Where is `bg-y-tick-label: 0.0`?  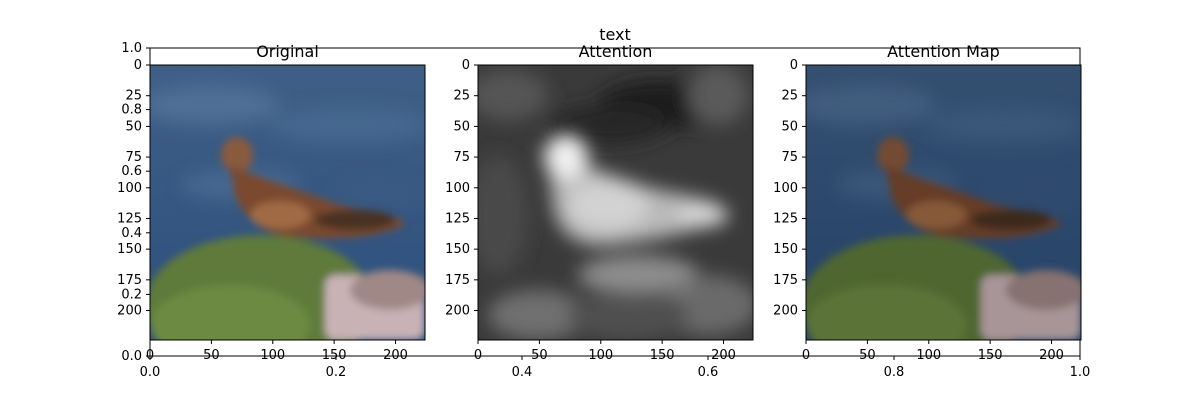
bg-y-tick-label: 0.0 is located at coordinates (131, 356).